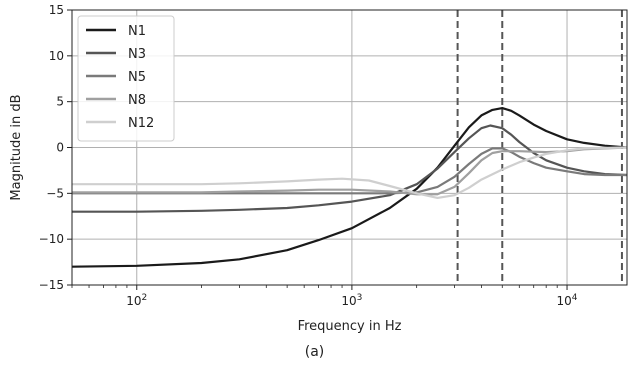 The image size is (629, 378). I want to click on y-tick-label: −15, so click(51, 285).